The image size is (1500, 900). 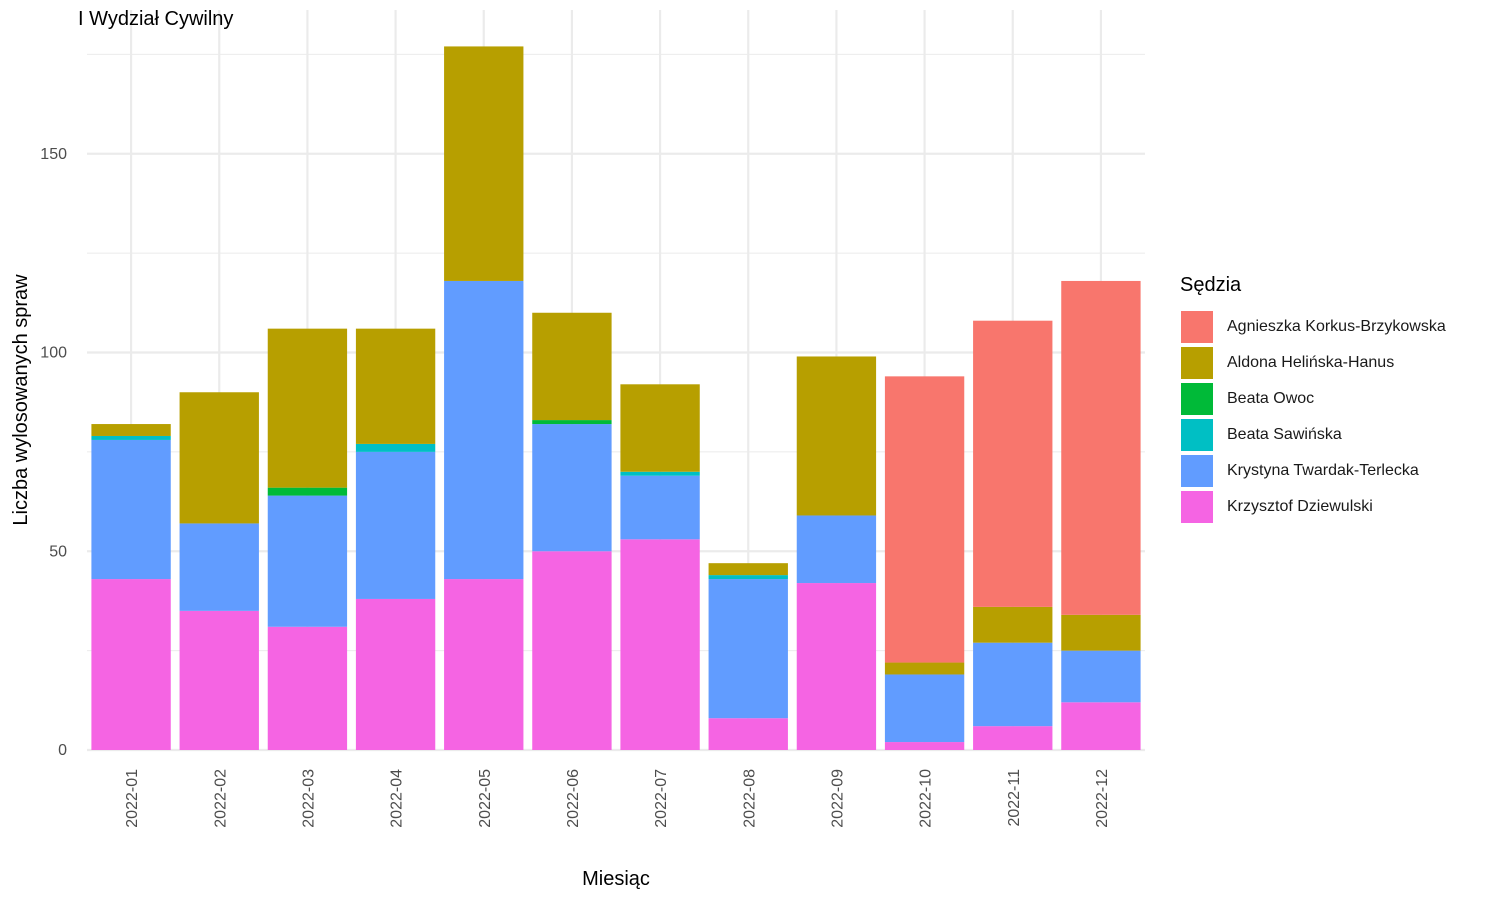 I want to click on y-tick-label: 100, so click(x=53, y=353).